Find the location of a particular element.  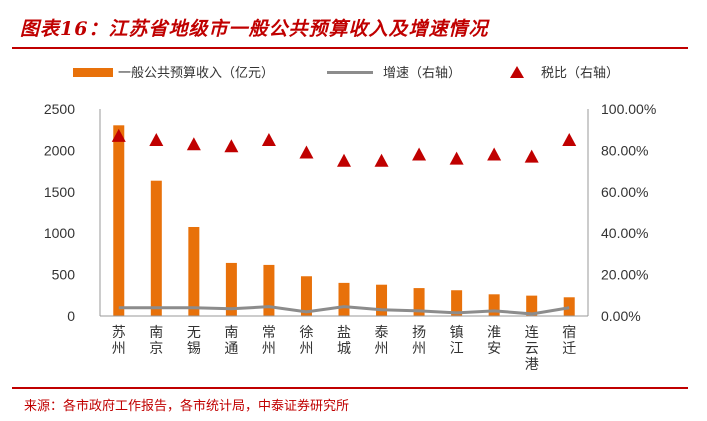

left-axis-tick-label: 500 is located at coordinates (64, 275).